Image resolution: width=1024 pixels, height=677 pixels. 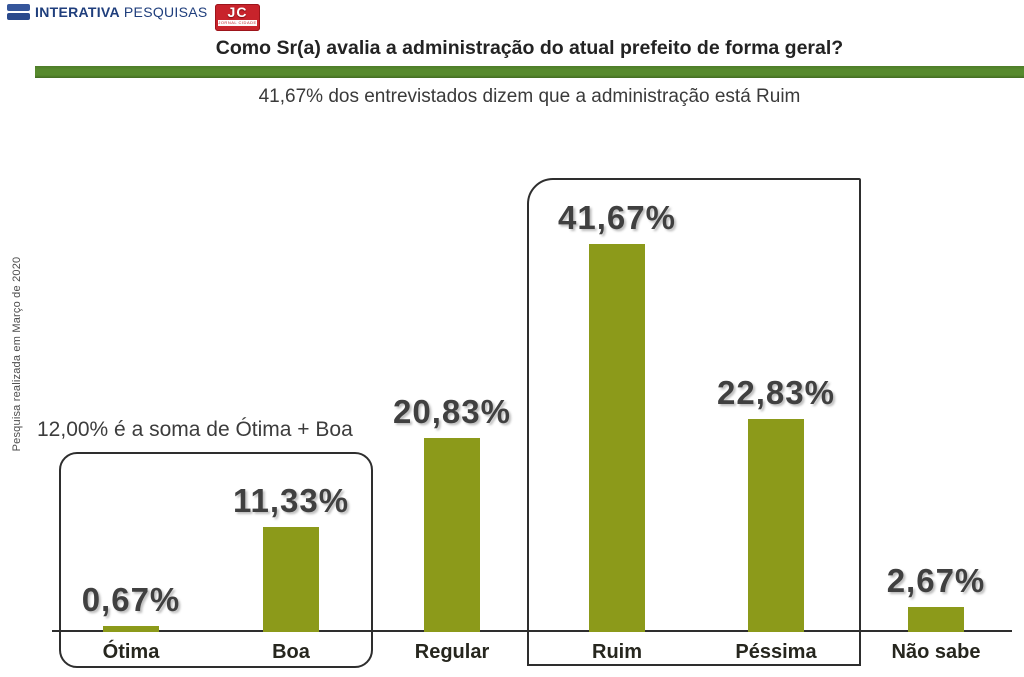 What do you see at coordinates (237, 12) in the screenshot?
I see `jc-logo-text: JC` at bounding box center [237, 12].